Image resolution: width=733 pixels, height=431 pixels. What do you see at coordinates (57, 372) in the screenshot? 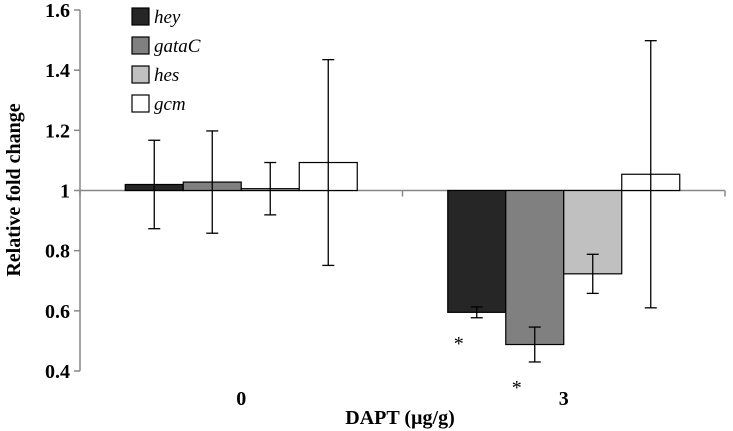
I see `y-tick-label: 0.4` at bounding box center [57, 372].